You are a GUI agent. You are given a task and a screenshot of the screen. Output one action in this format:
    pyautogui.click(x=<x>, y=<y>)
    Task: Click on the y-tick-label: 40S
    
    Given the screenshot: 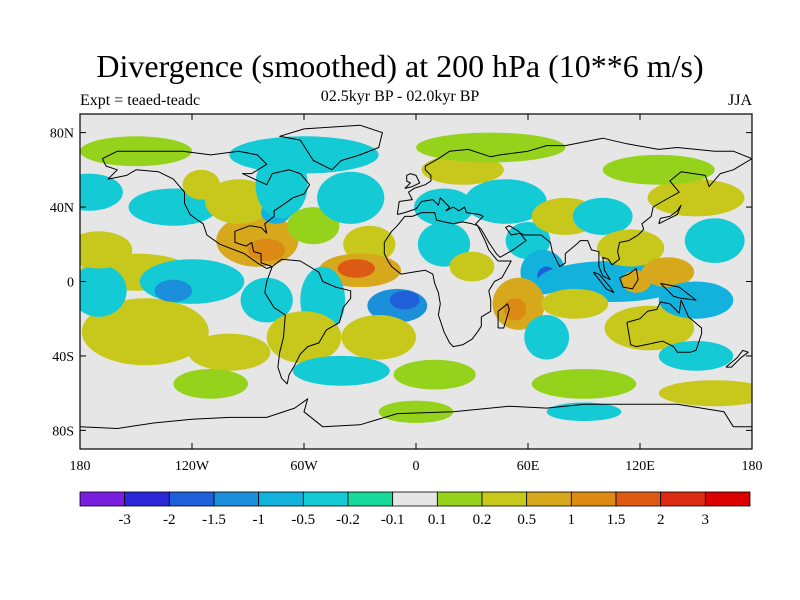 What is the action you would take?
    pyautogui.click(x=63, y=357)
    